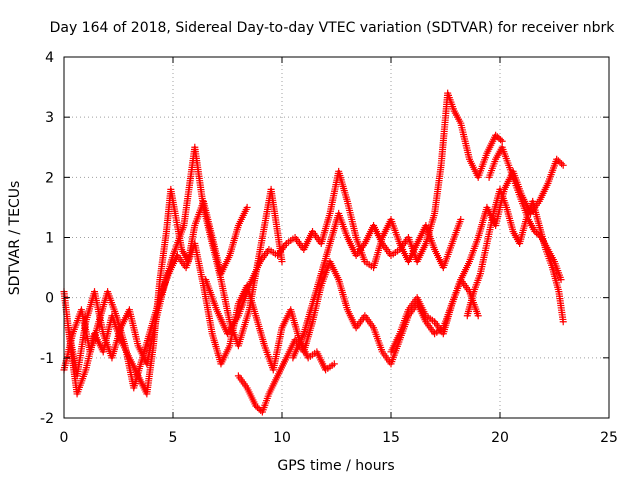 The width and height of the screenshot is (640, 480). Describe the element at coordinates (391, 438) in the screenshot. I see `x-tick-label: 15` at that location.